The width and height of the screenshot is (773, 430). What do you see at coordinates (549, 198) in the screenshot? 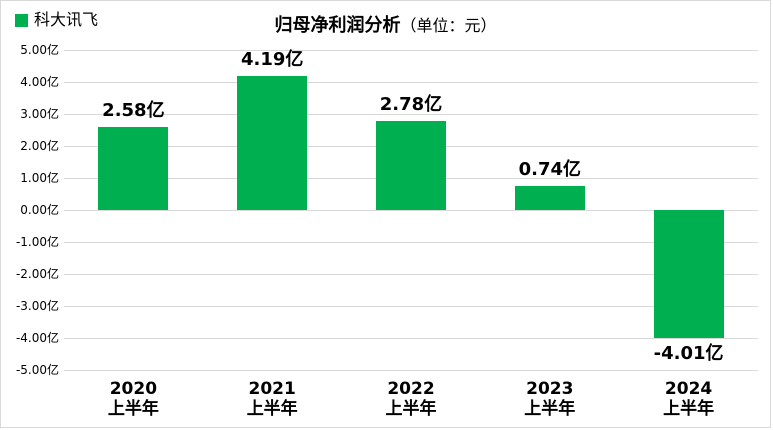
I see `bar-2023` at bounding box center [549, 198].